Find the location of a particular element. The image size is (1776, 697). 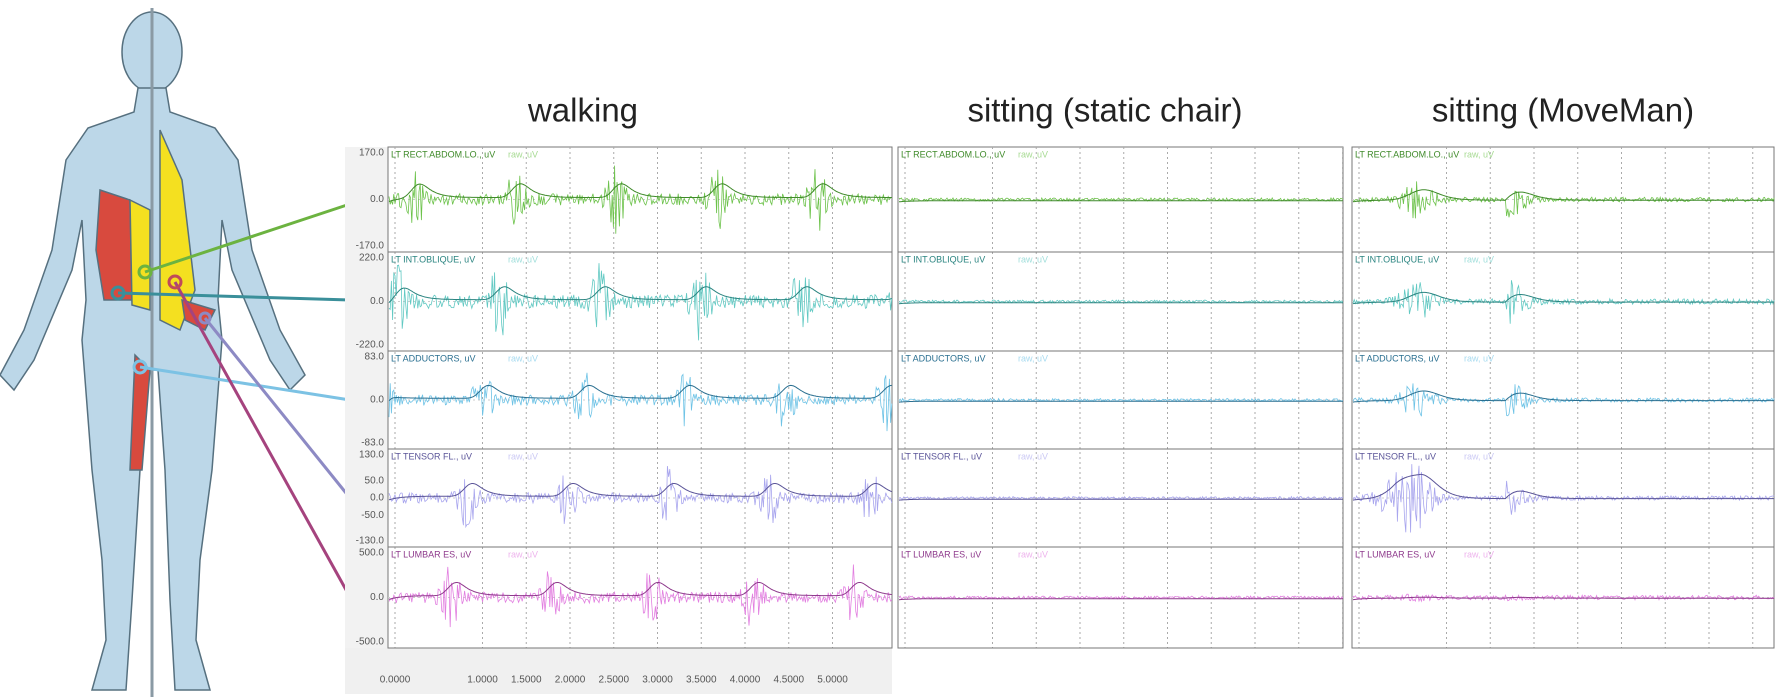

y-tick-label: 130.0 is located at coordinates (371, 455).